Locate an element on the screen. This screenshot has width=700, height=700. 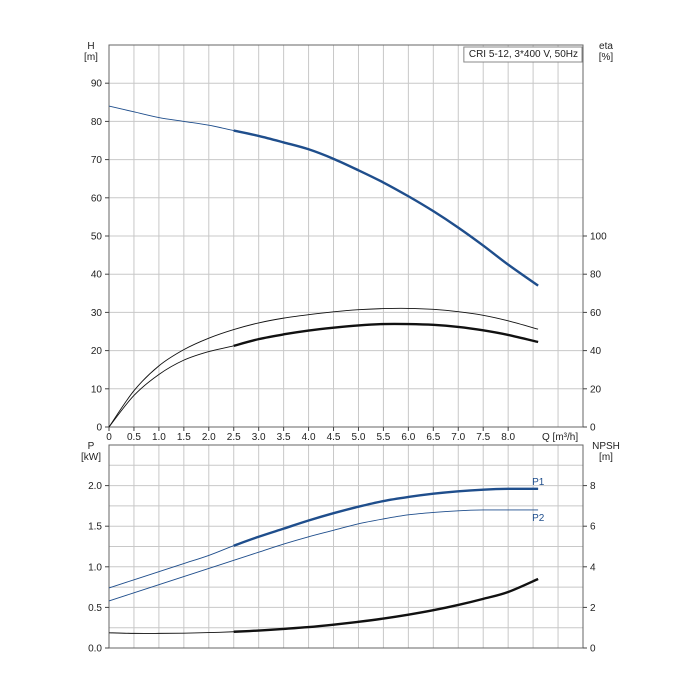
top-right-axis-unit: [%] is located at coordinates (606, 57).